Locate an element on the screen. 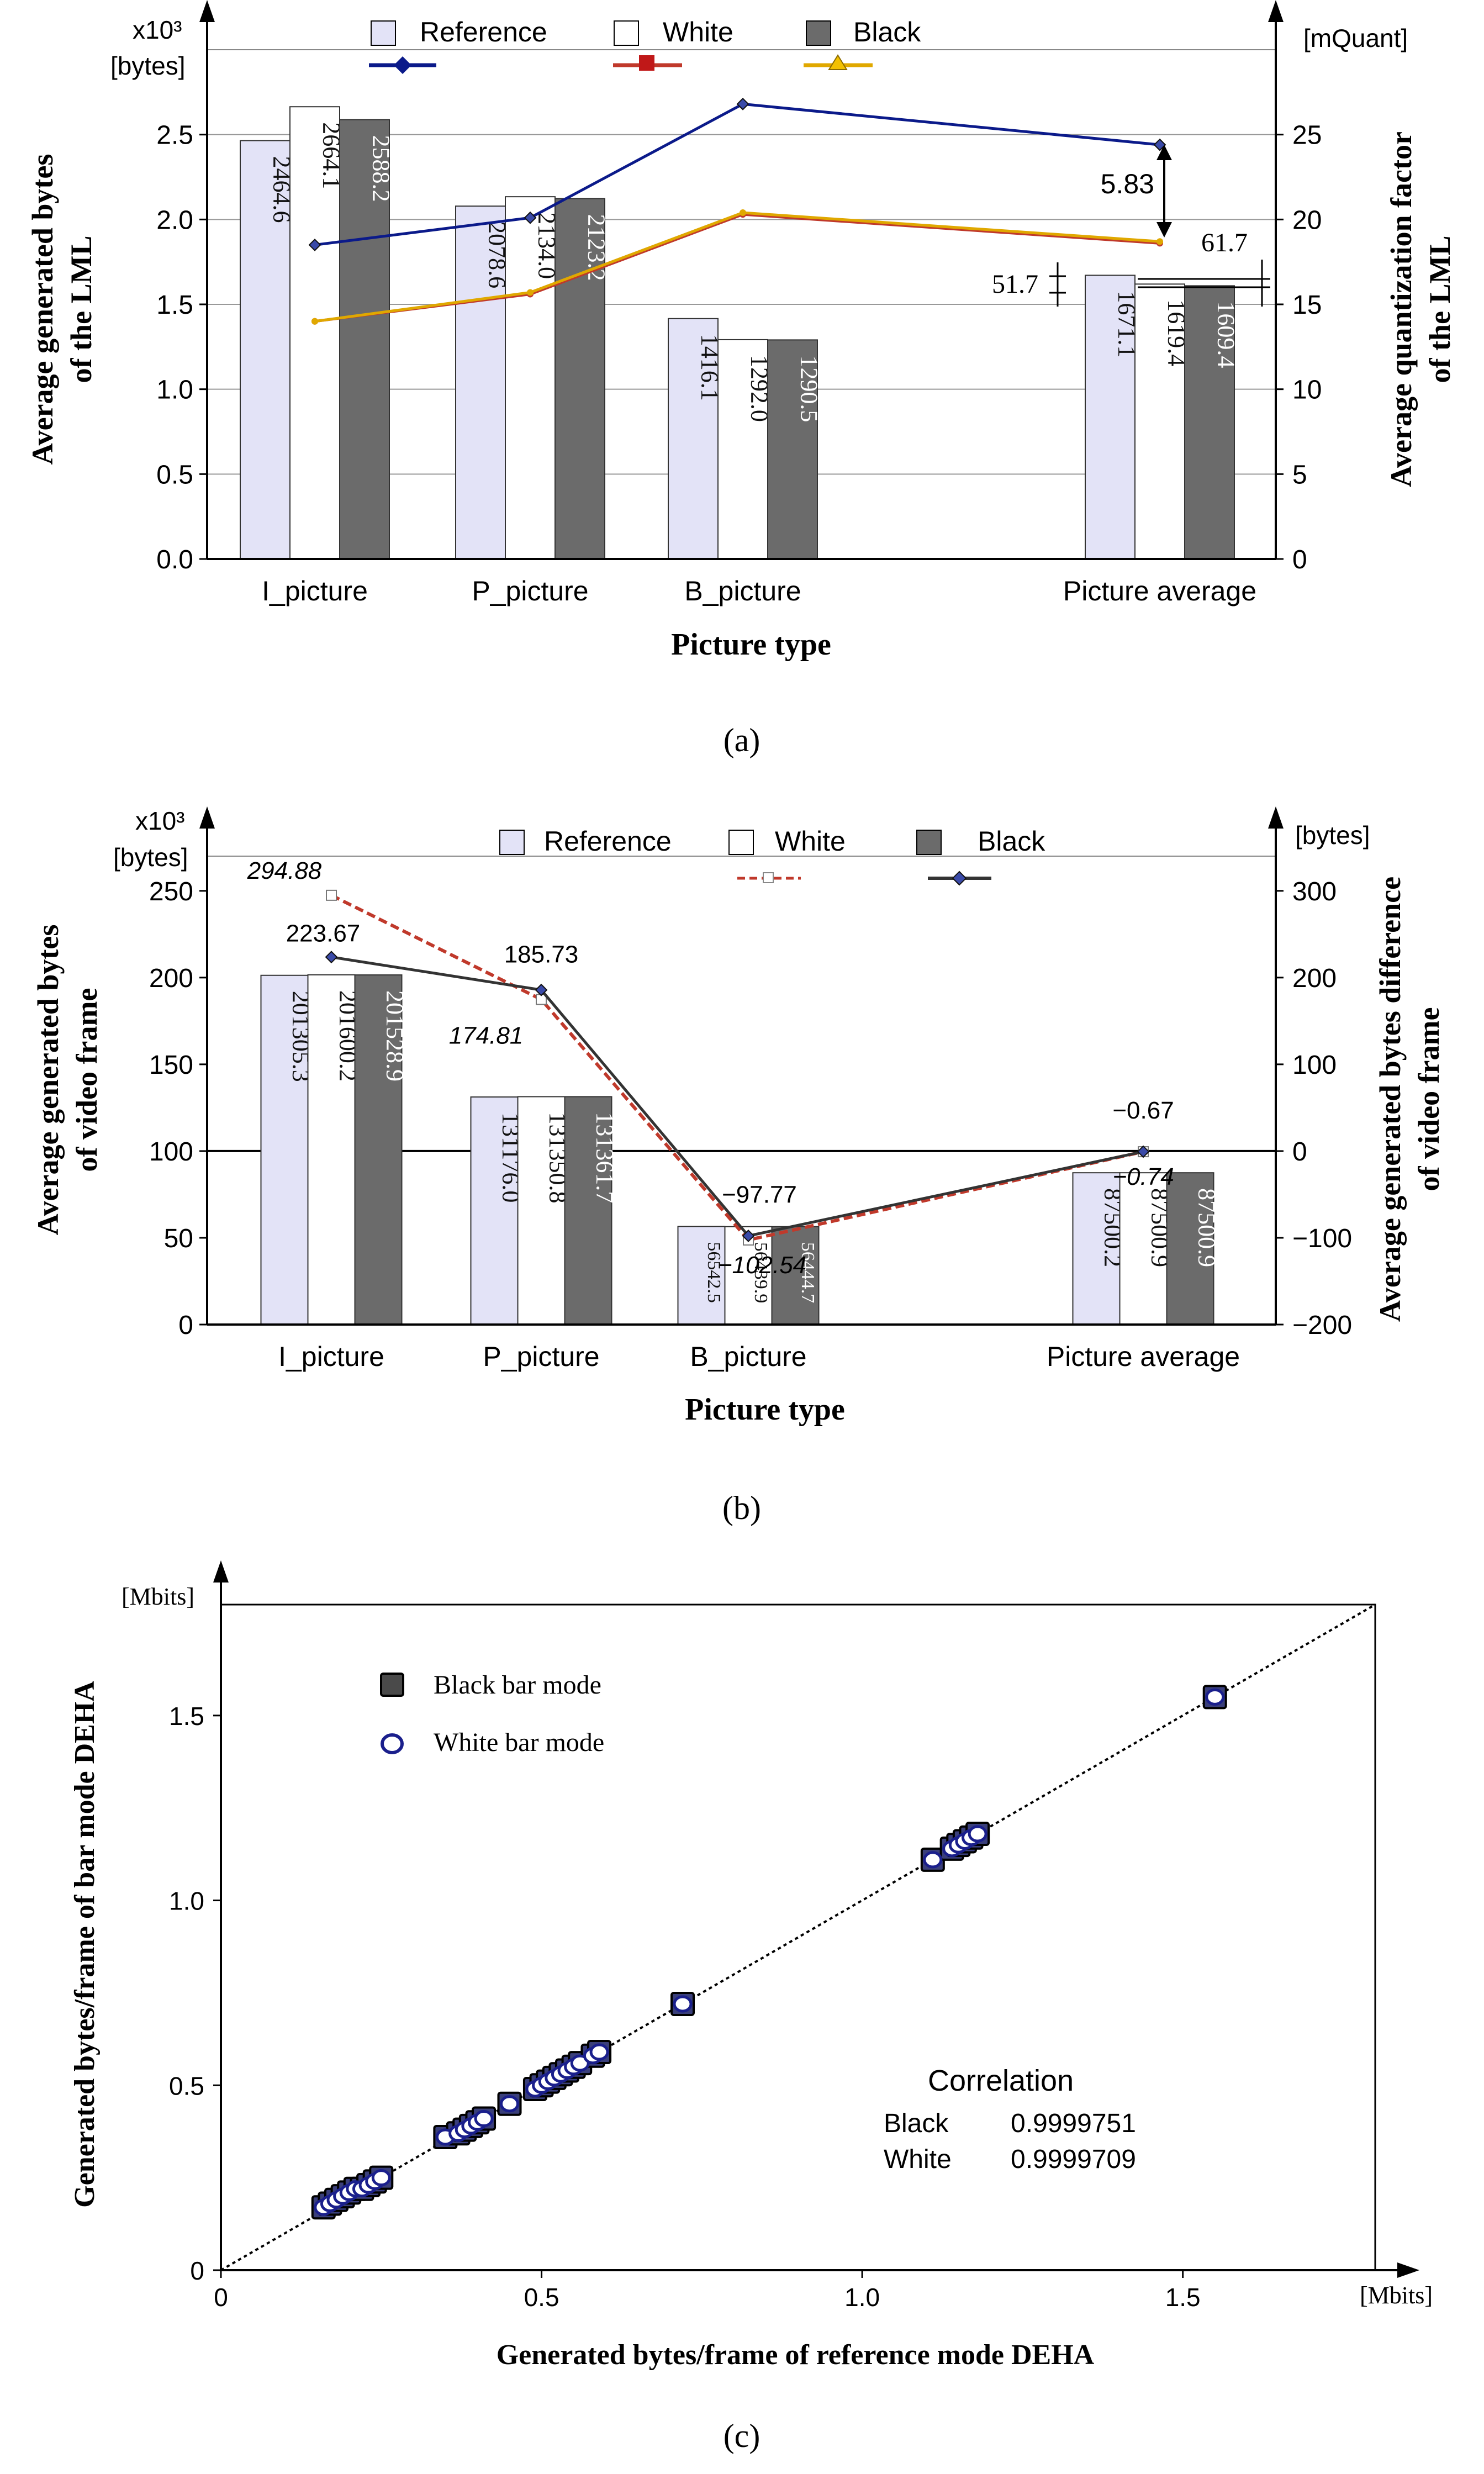 The width and height of the screenshot is (1484, 2474). a-legend-reference: Reference is located at coordinates (483, 32).